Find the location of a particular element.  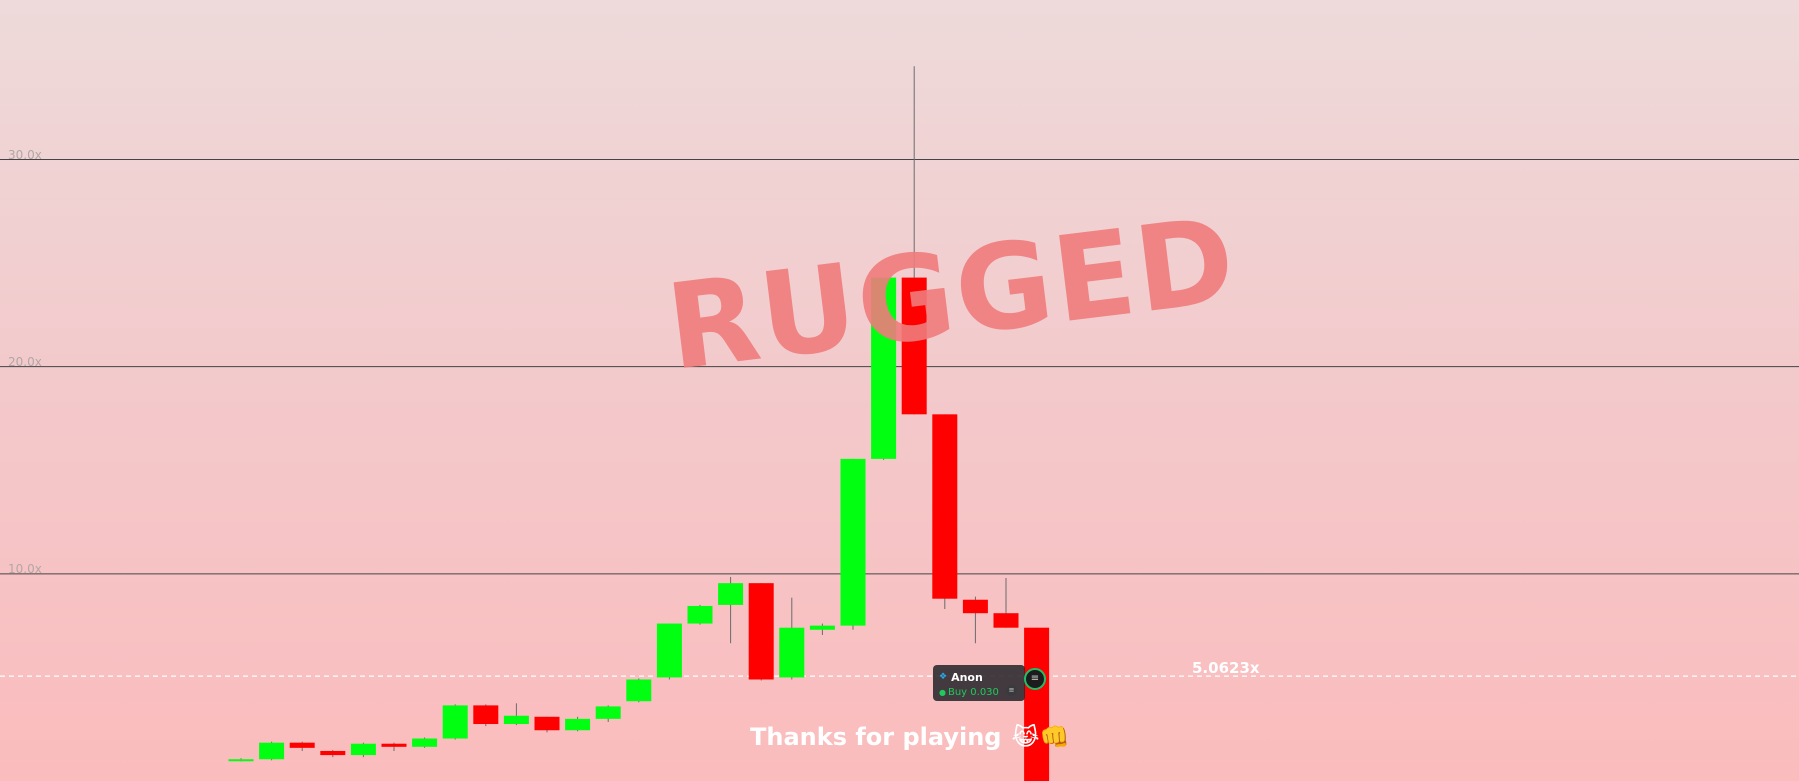

current-multiplier-label: 5.0623x is located at coordinates (1226, 668).